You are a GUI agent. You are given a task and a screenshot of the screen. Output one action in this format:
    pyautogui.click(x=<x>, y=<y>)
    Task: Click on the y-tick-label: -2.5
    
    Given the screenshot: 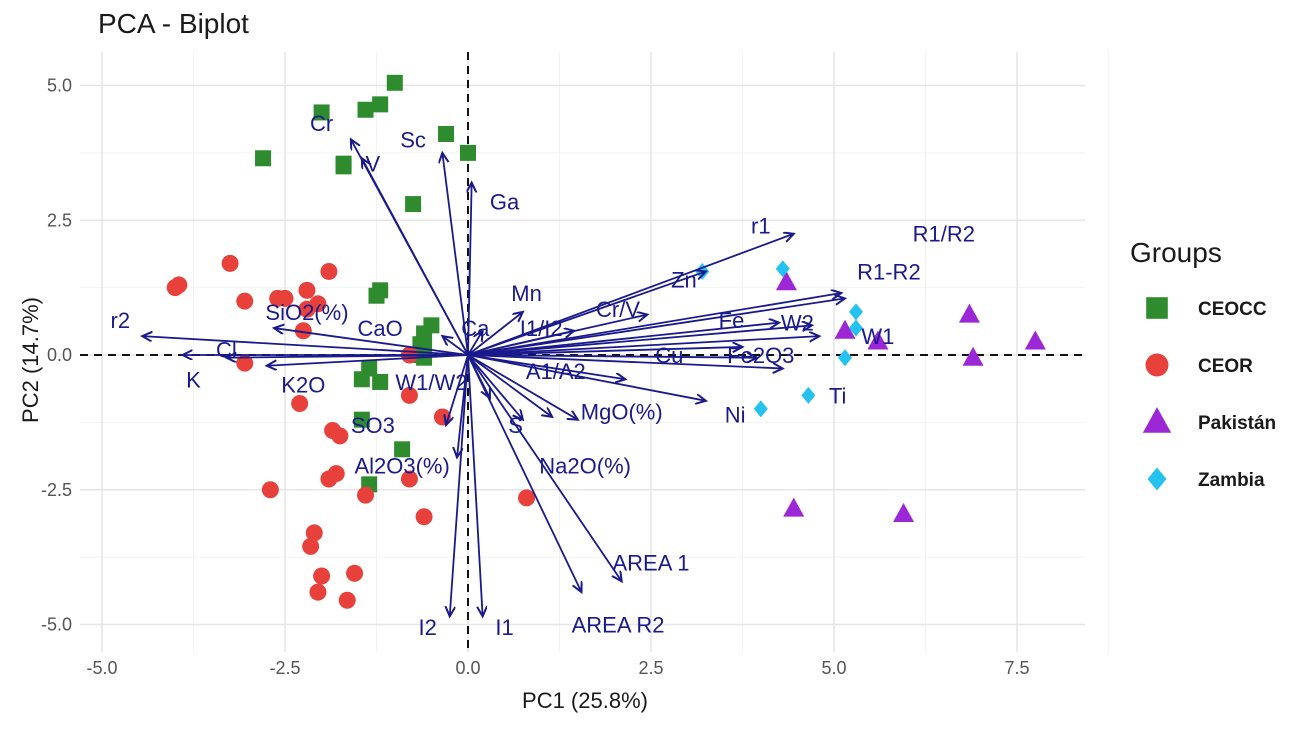 What is the action you would take?
    pyautogui.click(x=56, y=490)
    